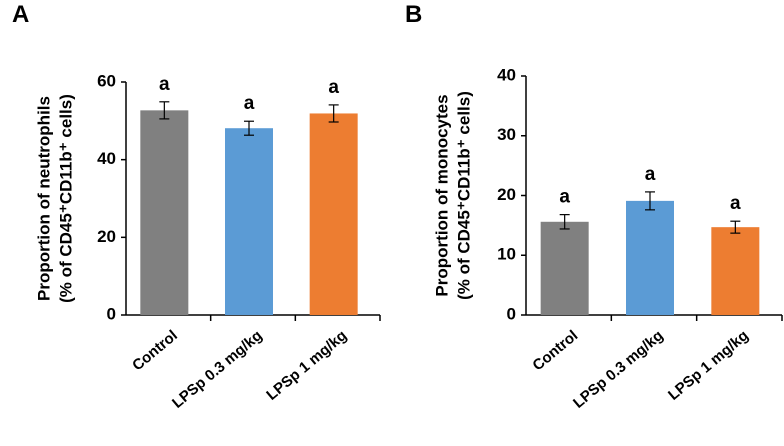 The width and height of the screenshot is (784, 446). What do you see at coordinates (20, 14) in the screenshot?
I see `panel-label: A` at bounding box center [20, 14].